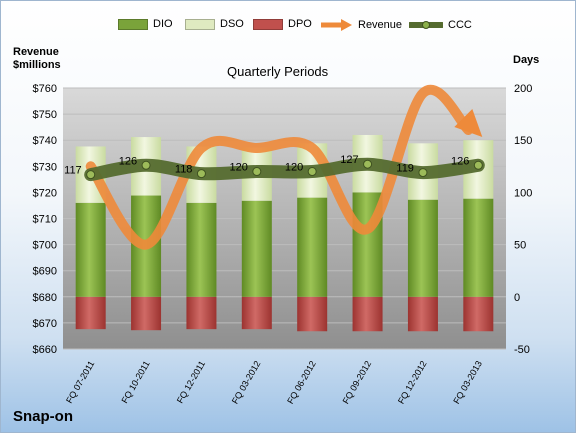  Describe the element at coordinates (45, 350) in the screenshot. I see `left-tick-label: $660` at that location.